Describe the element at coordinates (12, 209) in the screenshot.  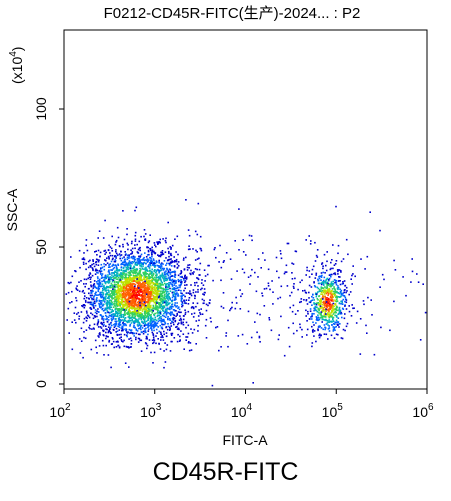
I see `y-axis-label: SSC-A` at that location.